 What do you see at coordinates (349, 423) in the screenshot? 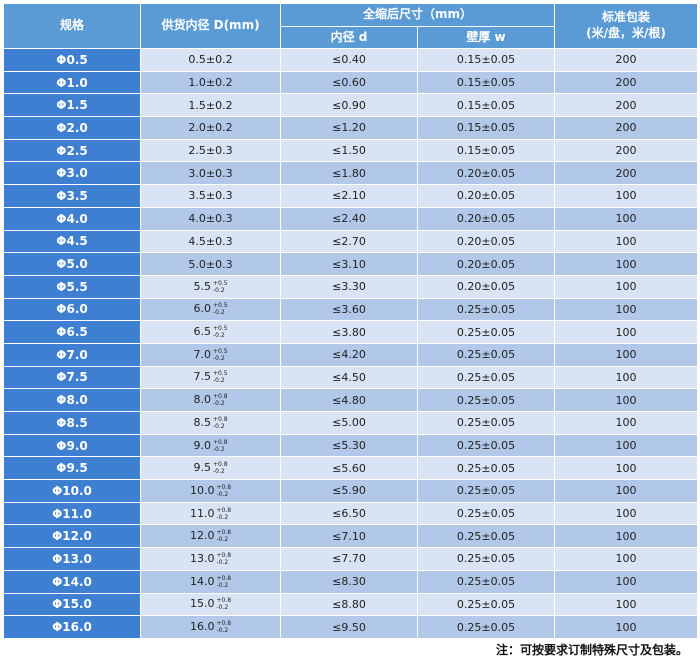
I see `cell-inner-diameter: ≤5.00` at bounding box center [349, 423].